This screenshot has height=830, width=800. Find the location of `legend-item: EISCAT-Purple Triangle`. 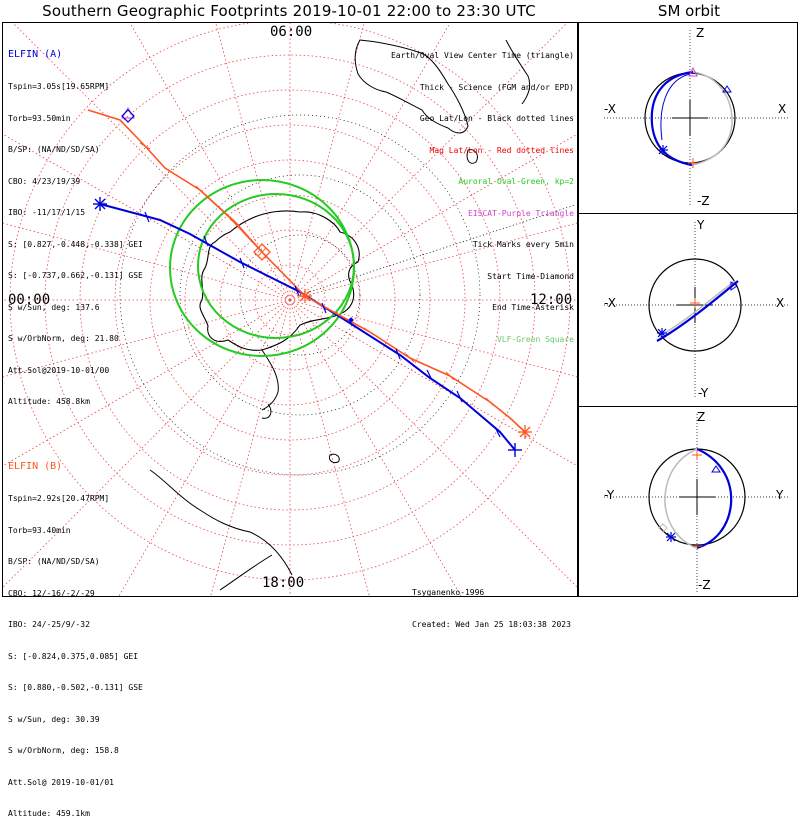

legend-item: EISCAT-Purple Triangle is located at coordinates (521, 213).